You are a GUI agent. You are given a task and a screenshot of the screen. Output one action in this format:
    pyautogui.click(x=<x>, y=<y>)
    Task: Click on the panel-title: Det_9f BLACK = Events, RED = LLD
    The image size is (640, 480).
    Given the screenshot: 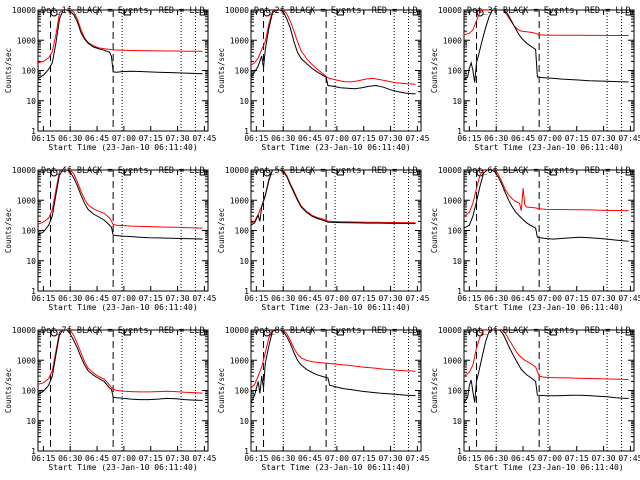 What is the action you would take?
    pyautogui.click(x=549, y=331)
    